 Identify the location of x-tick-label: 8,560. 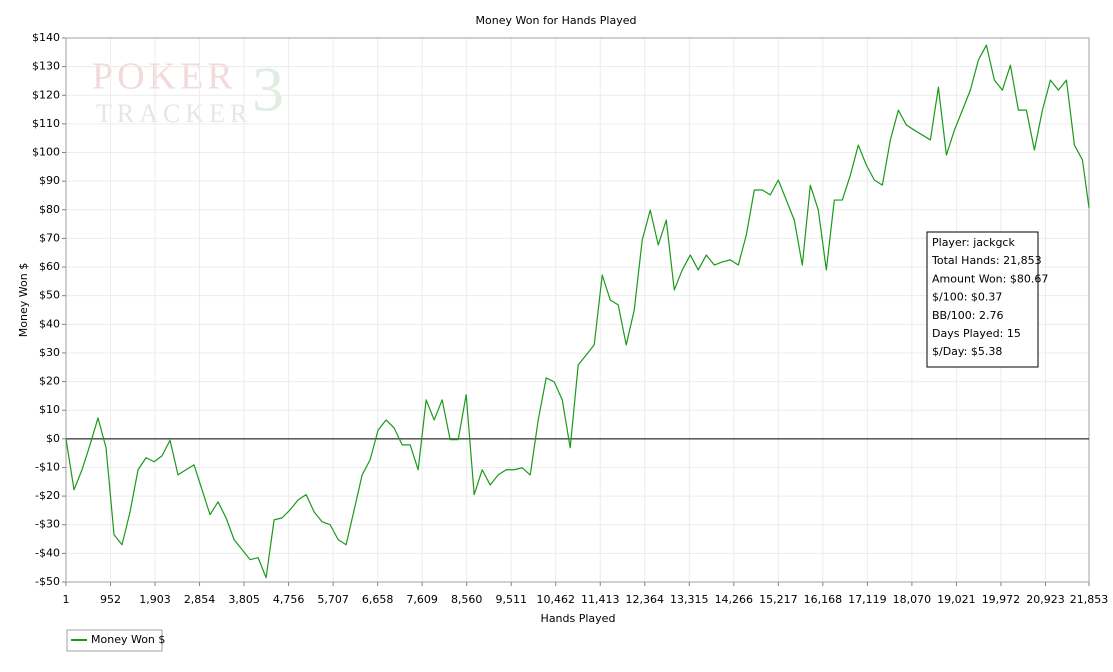
(467, 599).